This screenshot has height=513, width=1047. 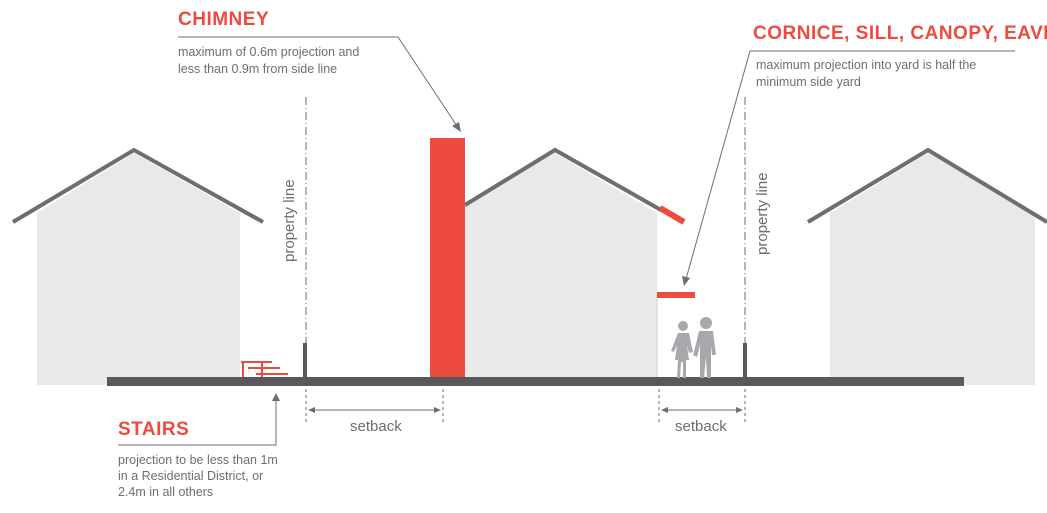 What do you see at coordinates (269, 52) in the screenshot?
I see `chimney-description-line1: maximum of 0.6m projection and` at bounding box center [269, 52].